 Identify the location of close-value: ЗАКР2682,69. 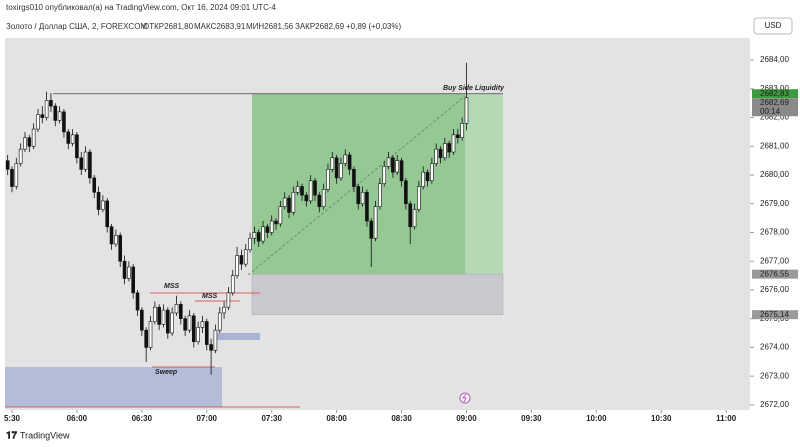
(320, 26).